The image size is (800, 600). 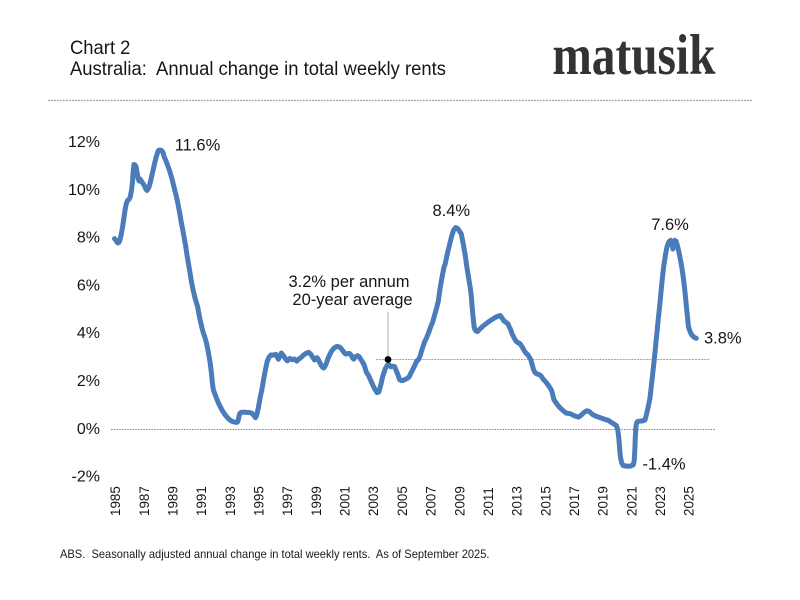 I want to click on svg-text: 2025, so click(x=689, y=501).